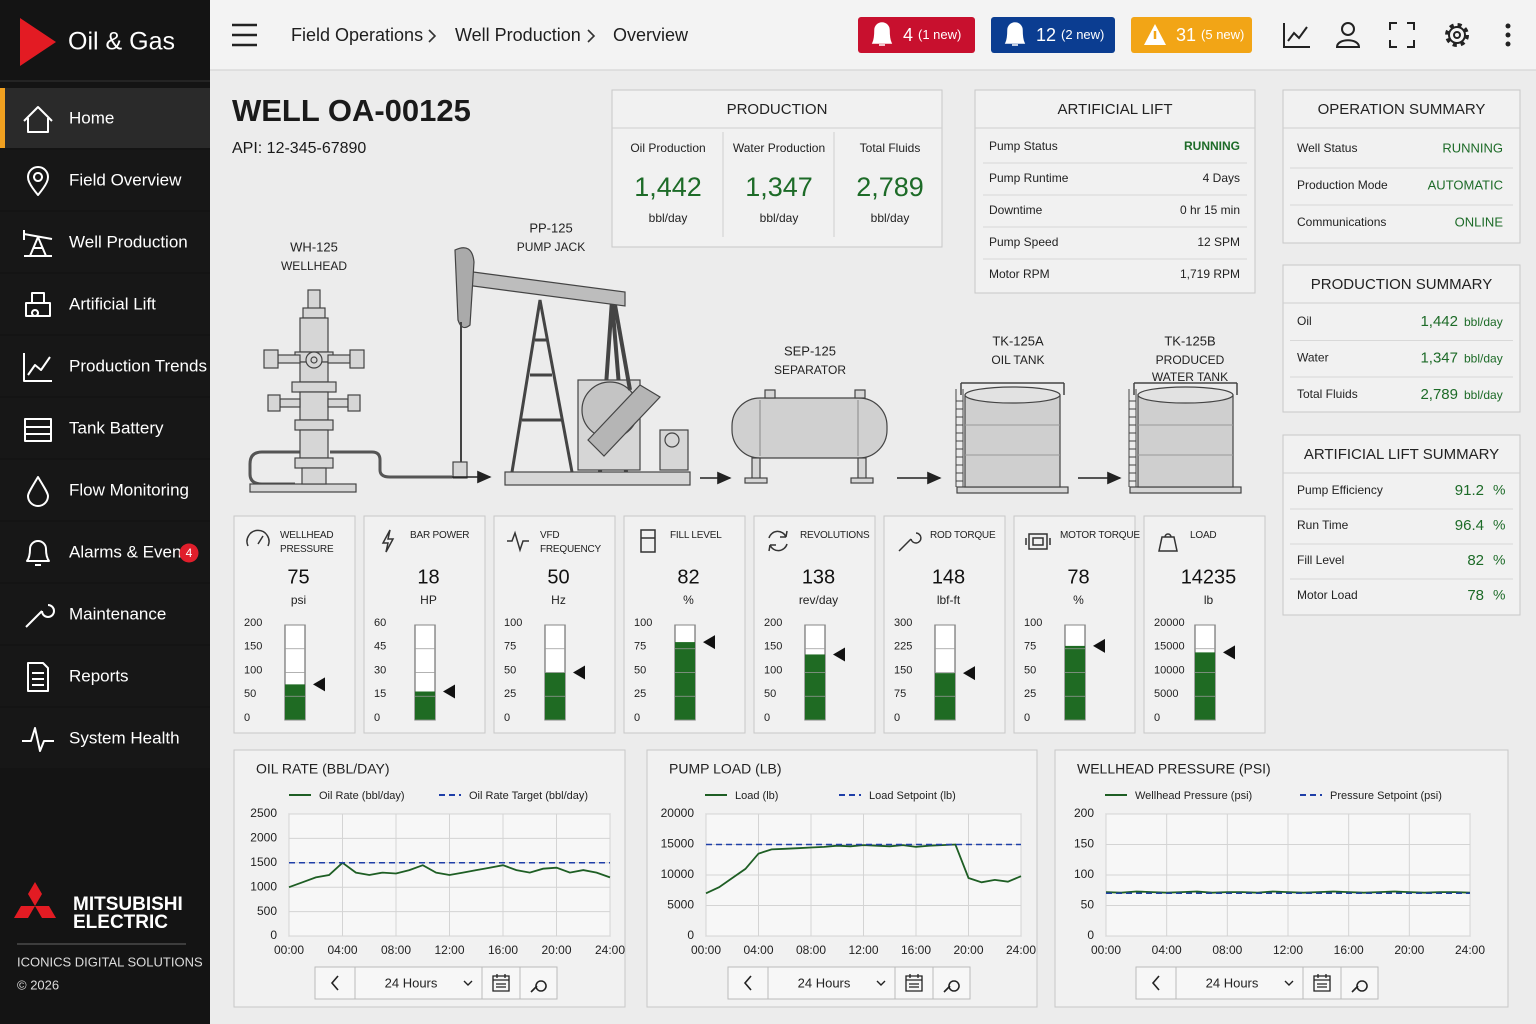  What do you see at coordinates (1439, 357) in the screenshot?
I see `row-value: 1,347` at bounding box center [1439, 357].